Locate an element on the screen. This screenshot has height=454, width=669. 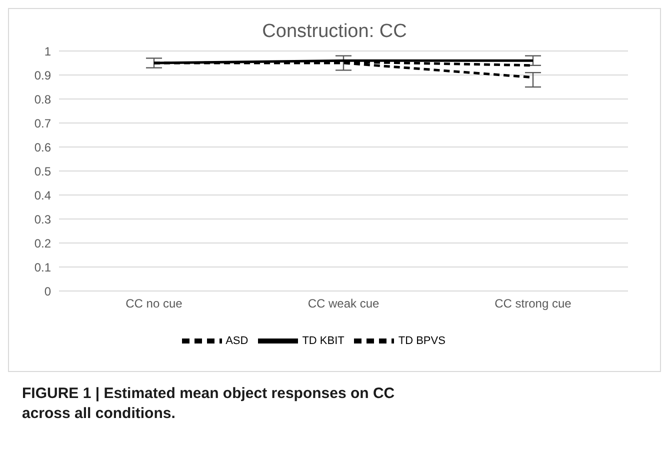
y-tick-label: 0.8 is located at coordinates (43, 99).